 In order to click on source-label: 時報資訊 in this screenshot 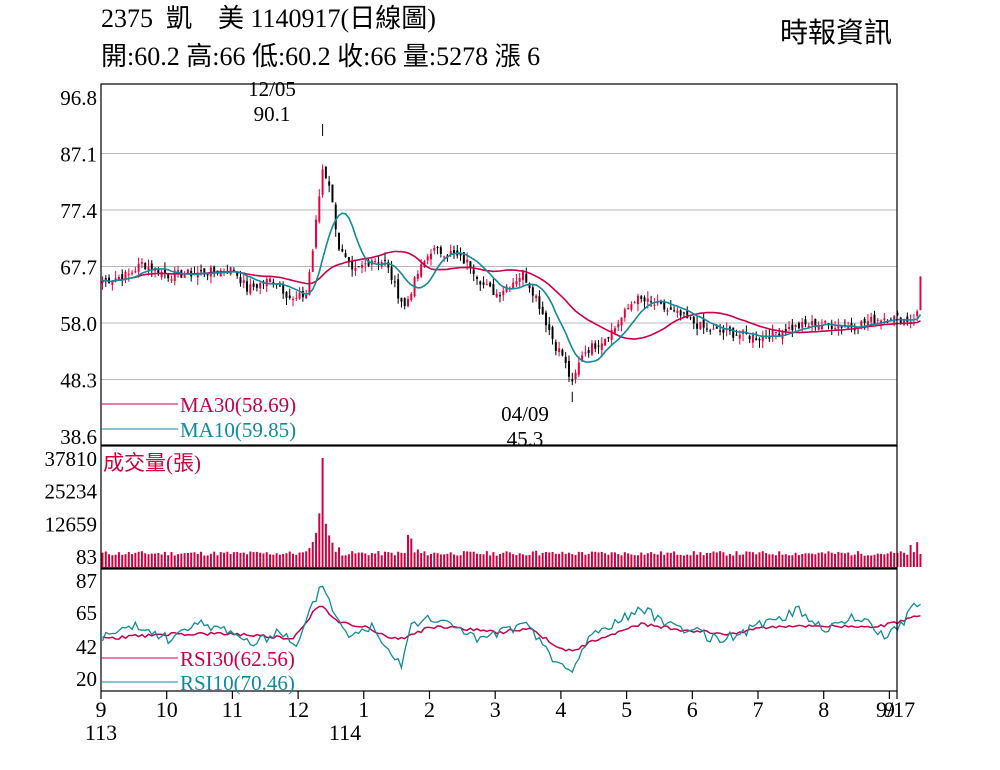, I will do `click(836, 33)`.